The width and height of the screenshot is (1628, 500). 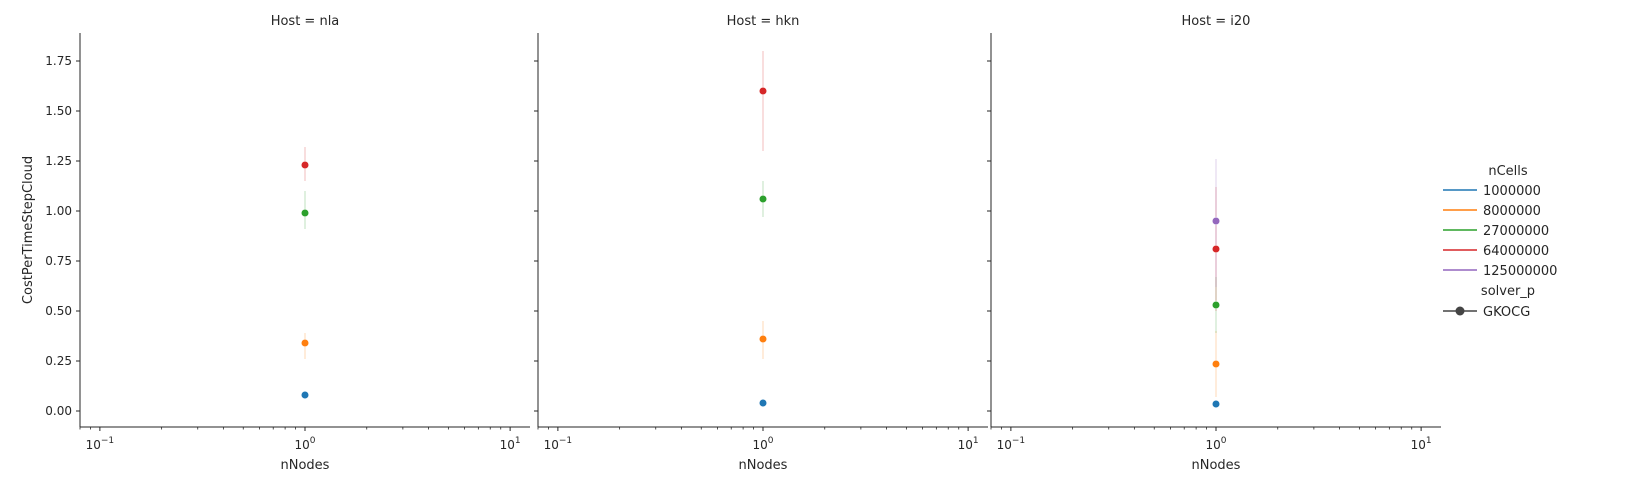 What do you see at coordinates (305, 21) in the screenshot?
I see `panel-title: Host = nla` at bounding box center [305, 21].